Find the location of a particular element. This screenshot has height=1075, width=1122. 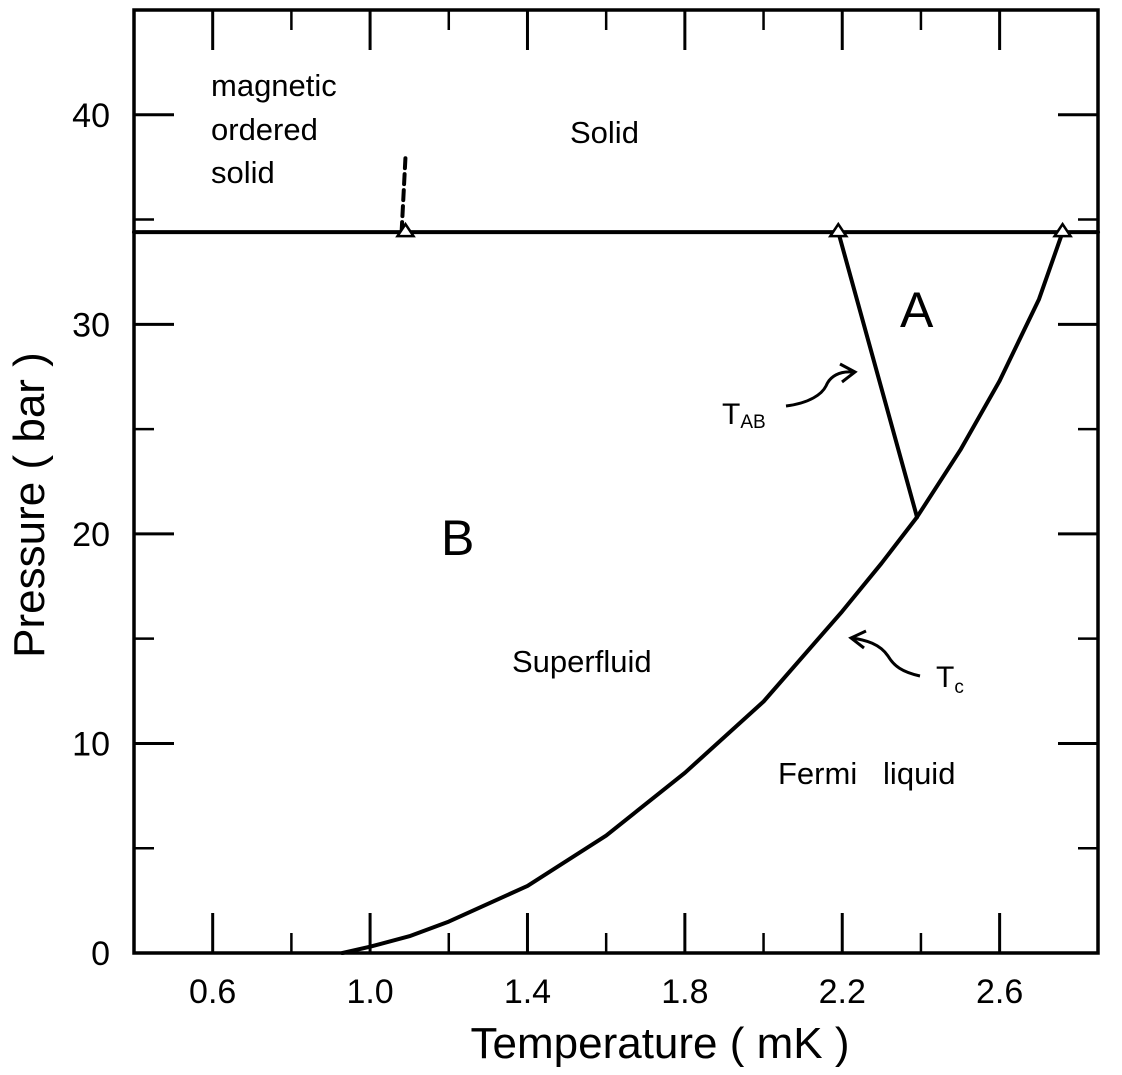

annotation-ordered: ordered is located at coordinates (264, 129).